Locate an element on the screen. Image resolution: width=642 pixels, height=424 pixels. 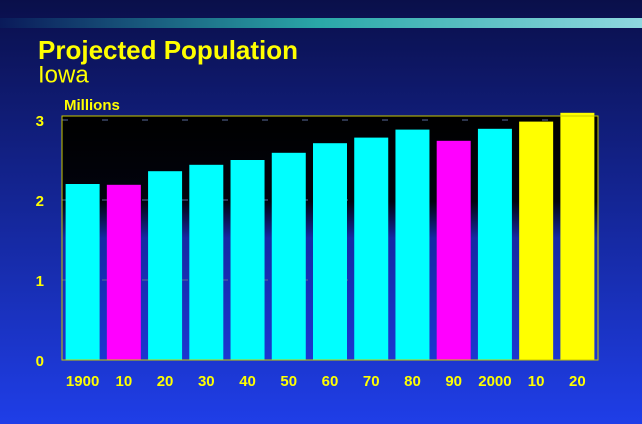
y-axis-label: Millions is located at coordinates (92, 105).